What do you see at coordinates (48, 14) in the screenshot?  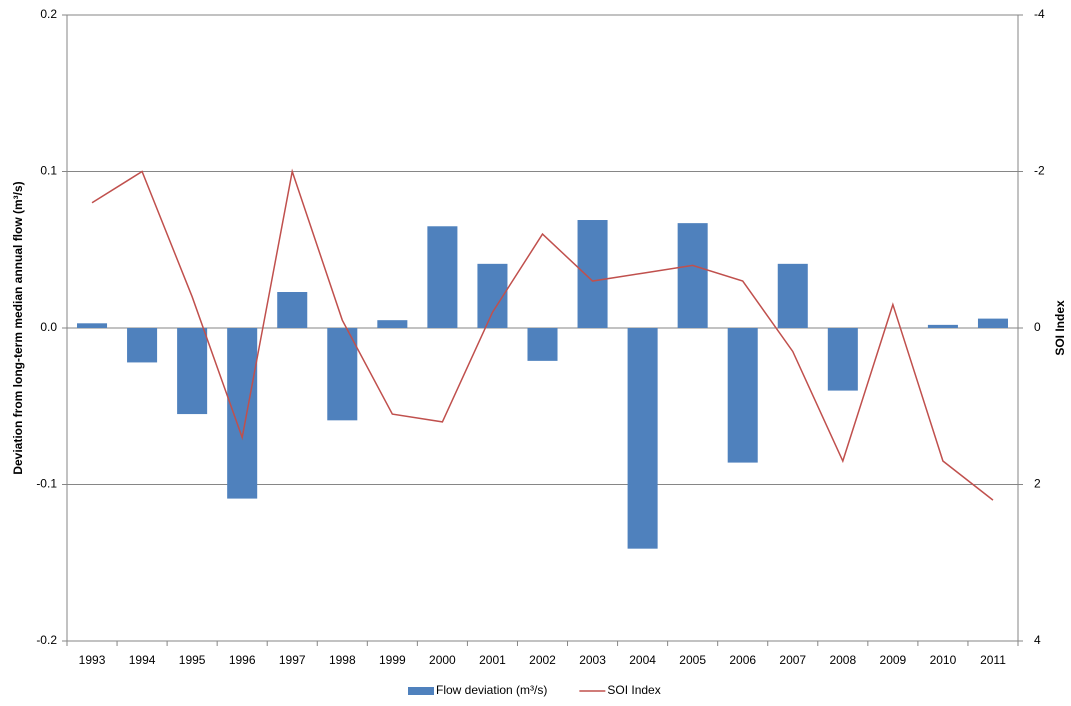 I see `y-tick-label: 0.2` at bounding box center [48, 14].